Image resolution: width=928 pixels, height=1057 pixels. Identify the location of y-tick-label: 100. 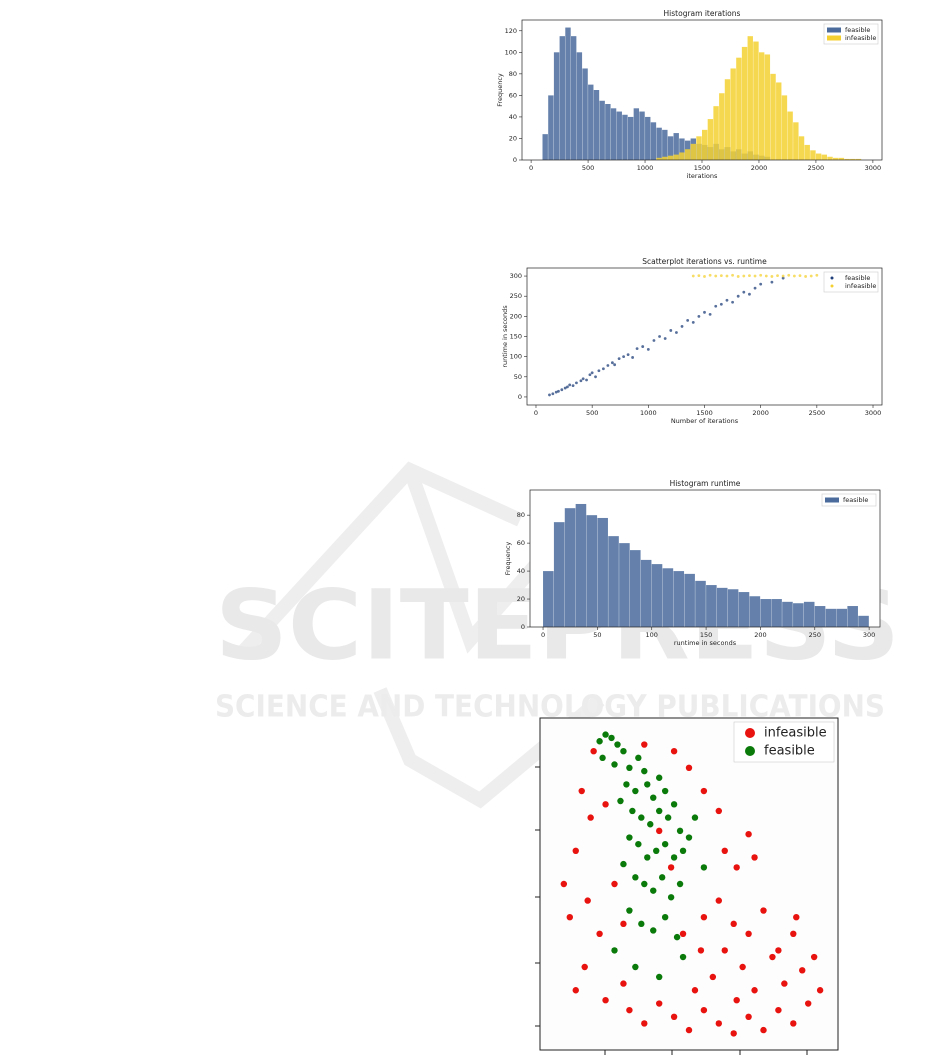
(516, 357).